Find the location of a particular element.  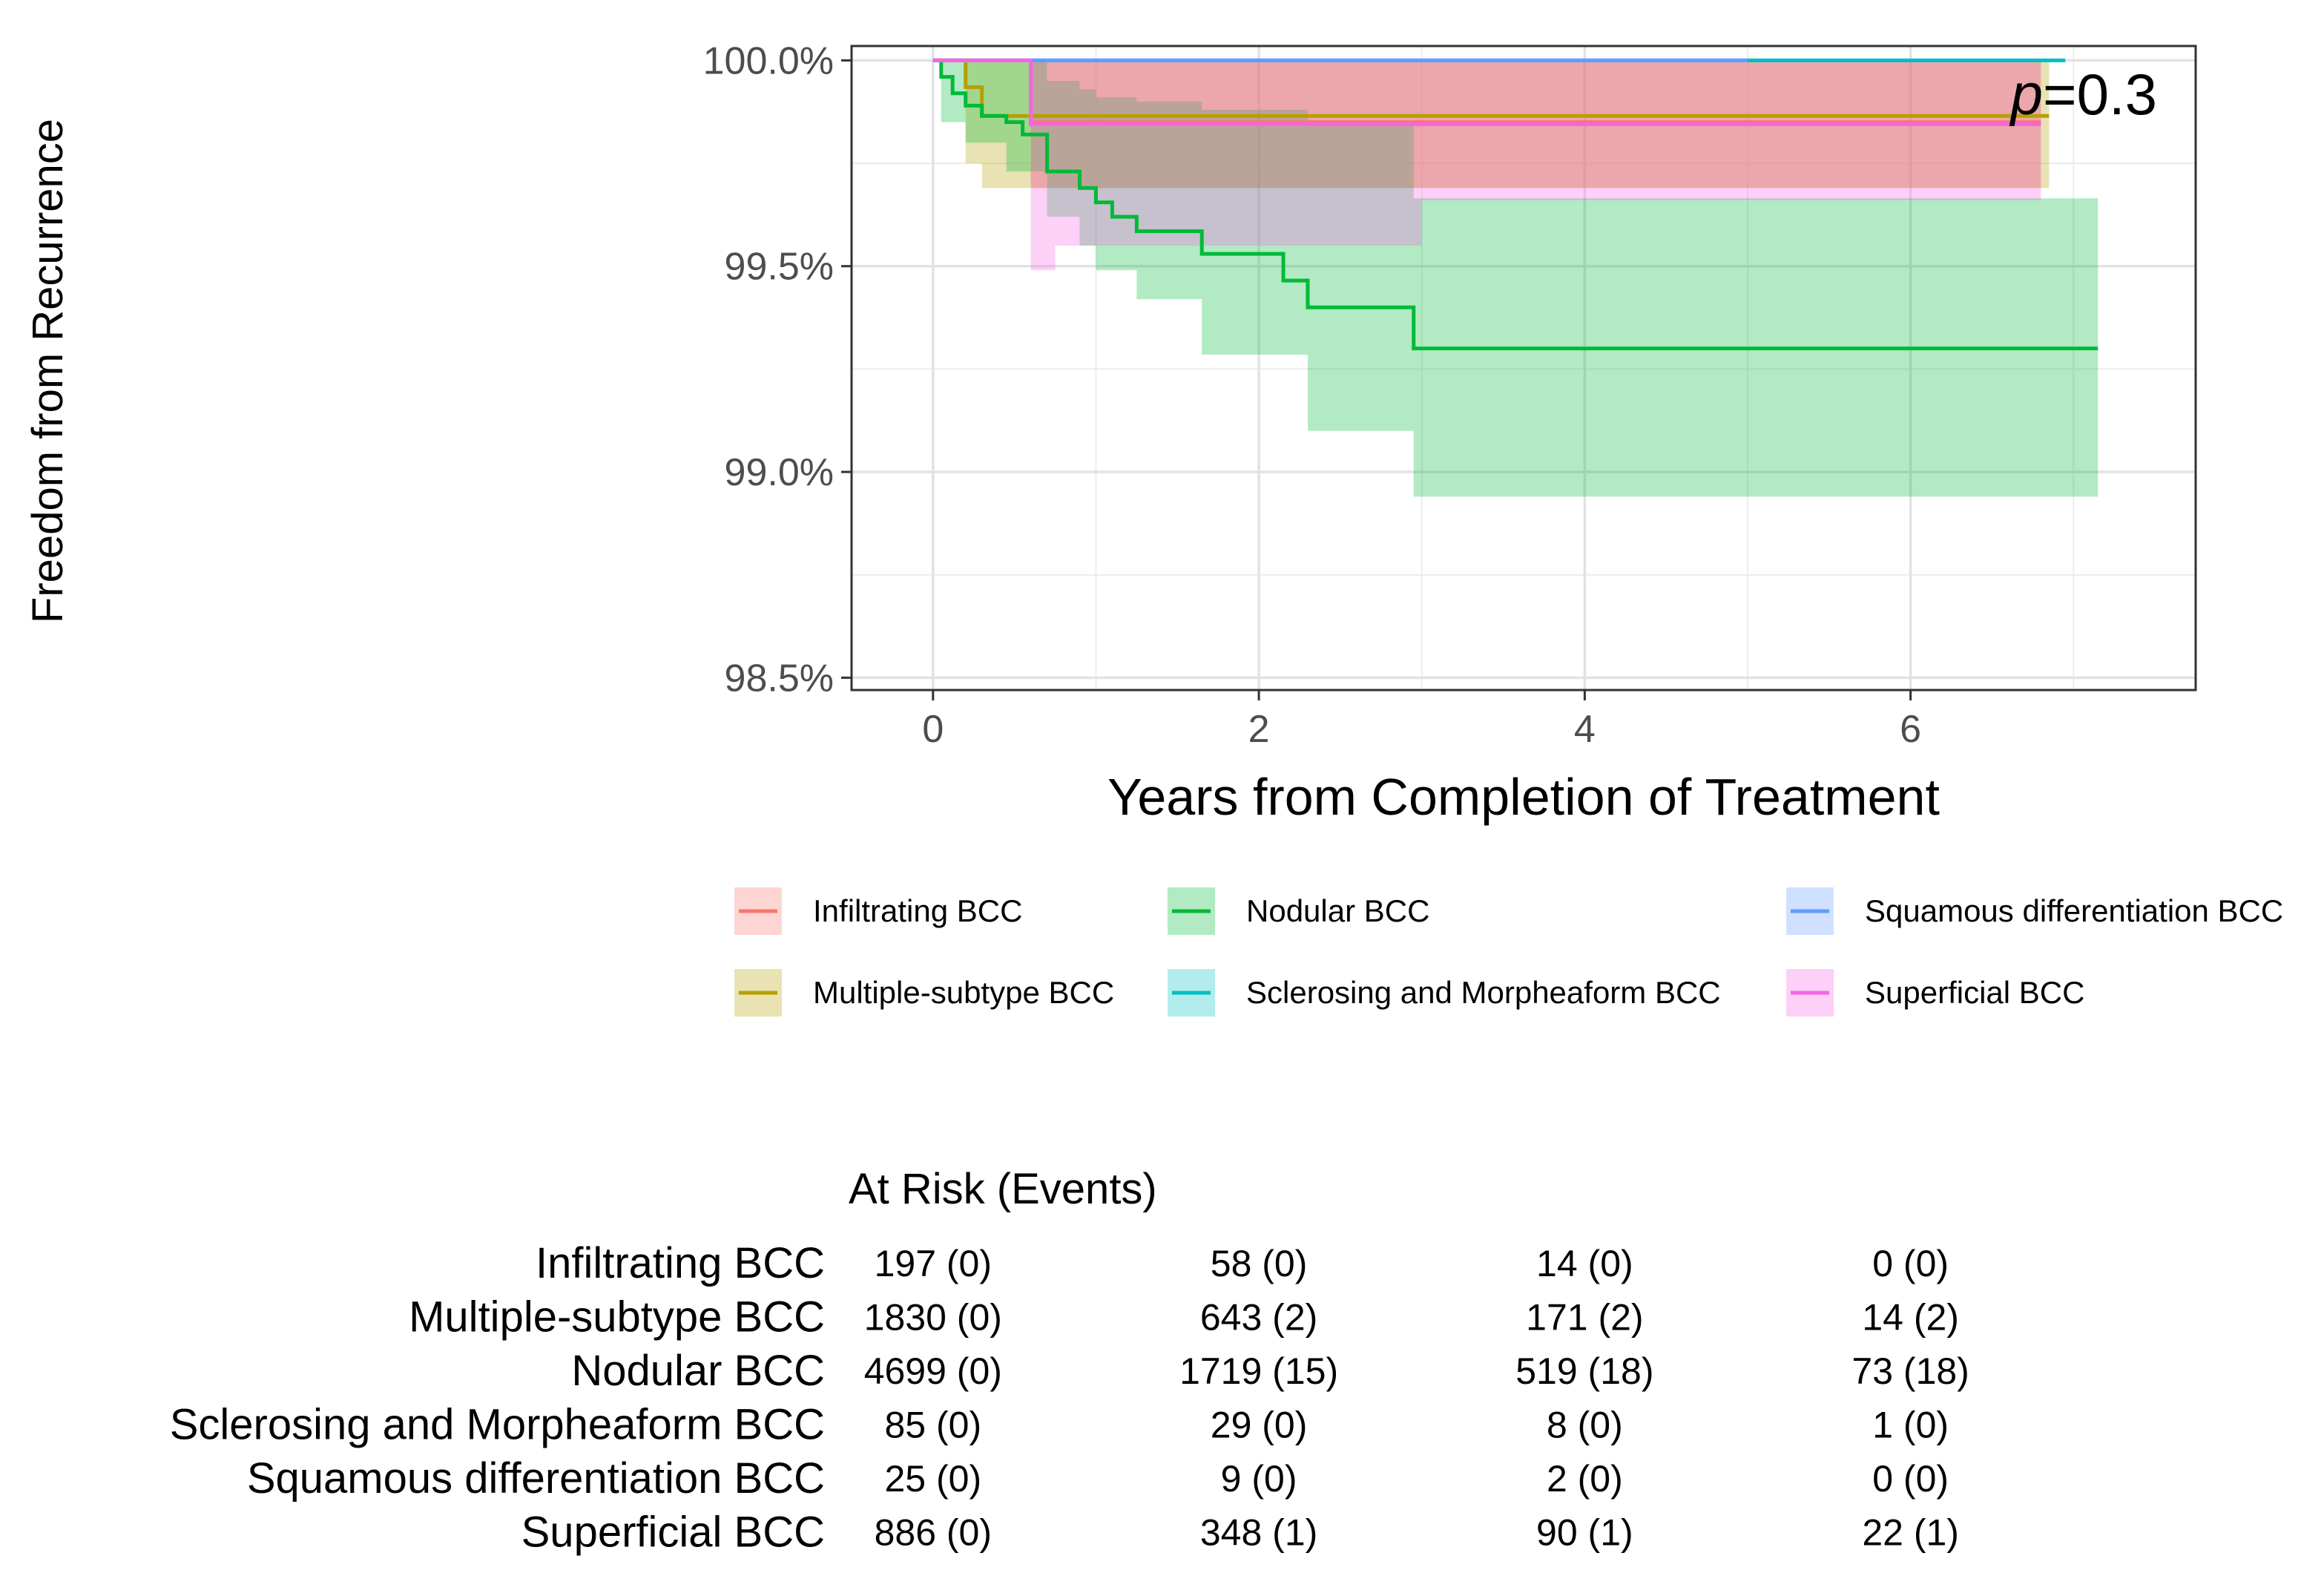

risk-cell: 73 (18) is located at coordinates (1910, 1371).